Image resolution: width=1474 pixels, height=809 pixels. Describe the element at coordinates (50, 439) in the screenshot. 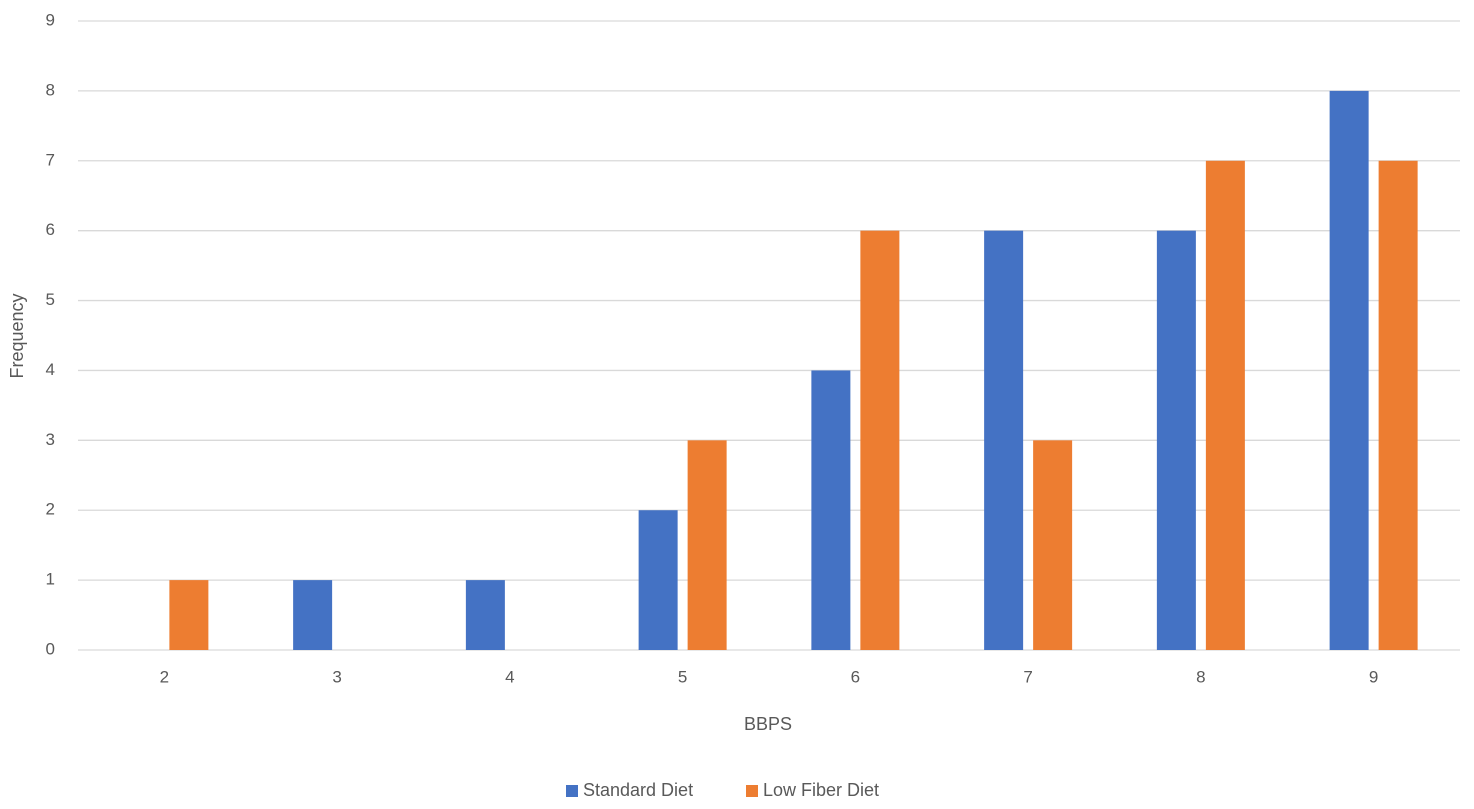

I see `y-tick-label: 3` at that location.